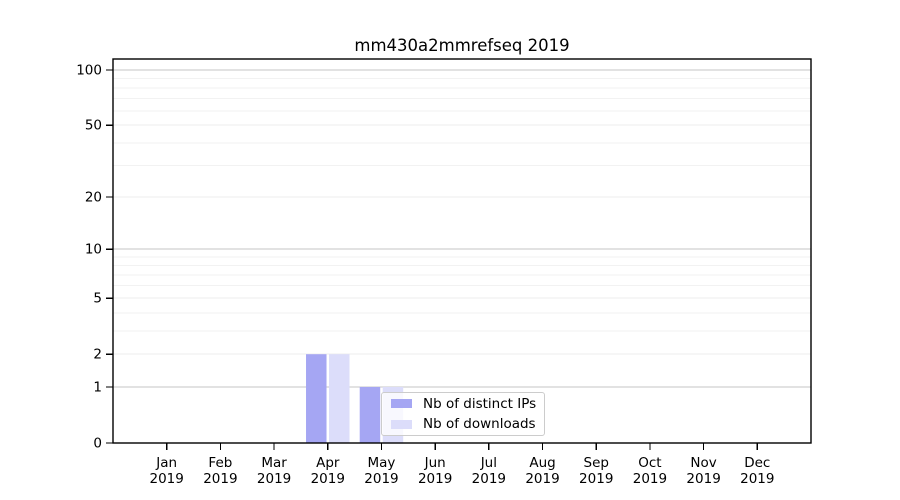  What do you see at coordinates (649, 463) in the screenshot?
I see `x-tick-label-month: Oct` at bounding box center [649, 463].